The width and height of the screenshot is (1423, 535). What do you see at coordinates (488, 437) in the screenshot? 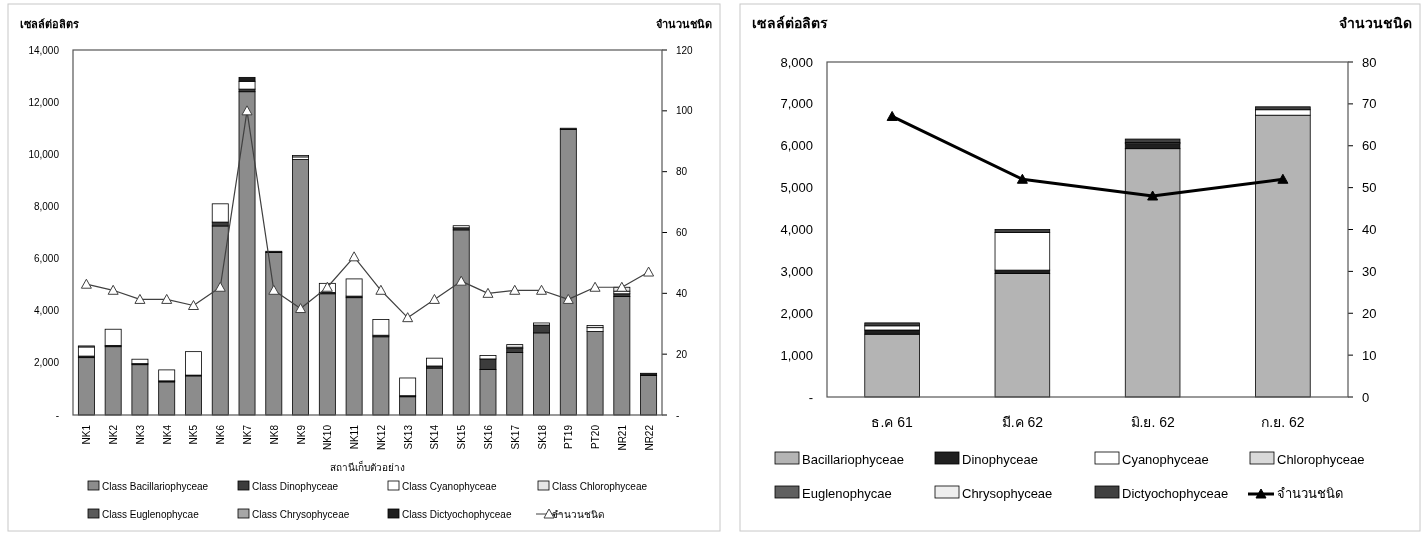
I see `x-tick-label: SK16` at bounding box center [488, 437].